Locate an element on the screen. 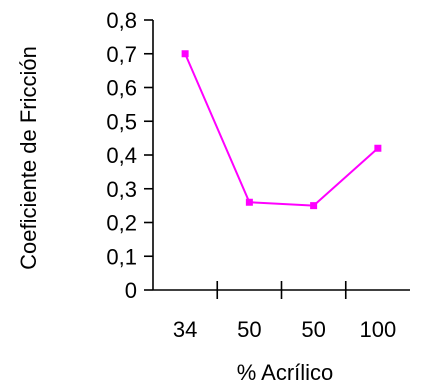 This screenshot has height=383, width=422. y-tick-label: 0,1 is located at coordinates (121, 256).